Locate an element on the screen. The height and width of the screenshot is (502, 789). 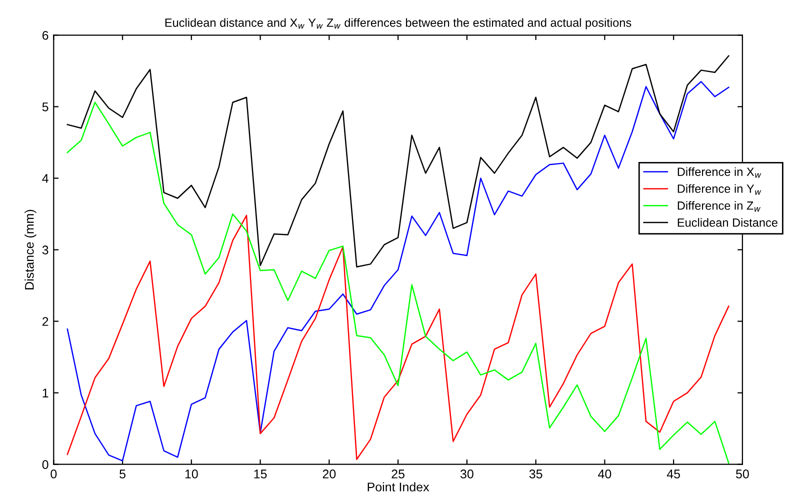
legend-label: Difference in Y$_{w}$ is located at coordinates (720, 189).